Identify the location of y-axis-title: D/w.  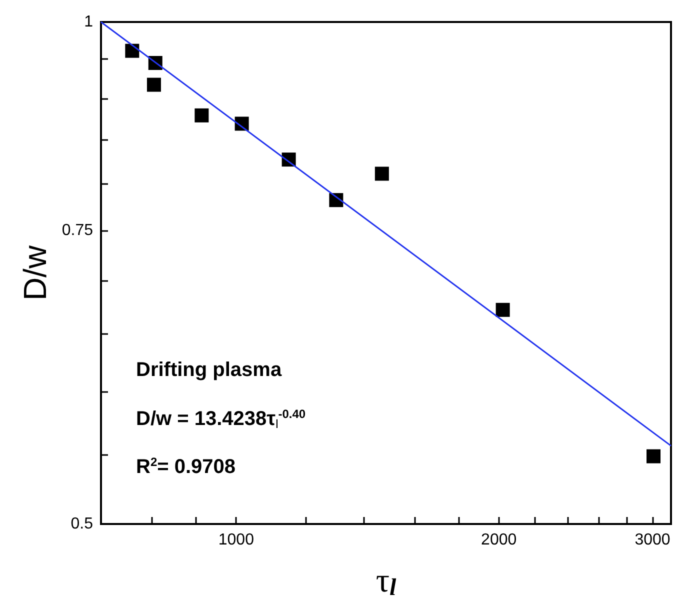
(34, 272).